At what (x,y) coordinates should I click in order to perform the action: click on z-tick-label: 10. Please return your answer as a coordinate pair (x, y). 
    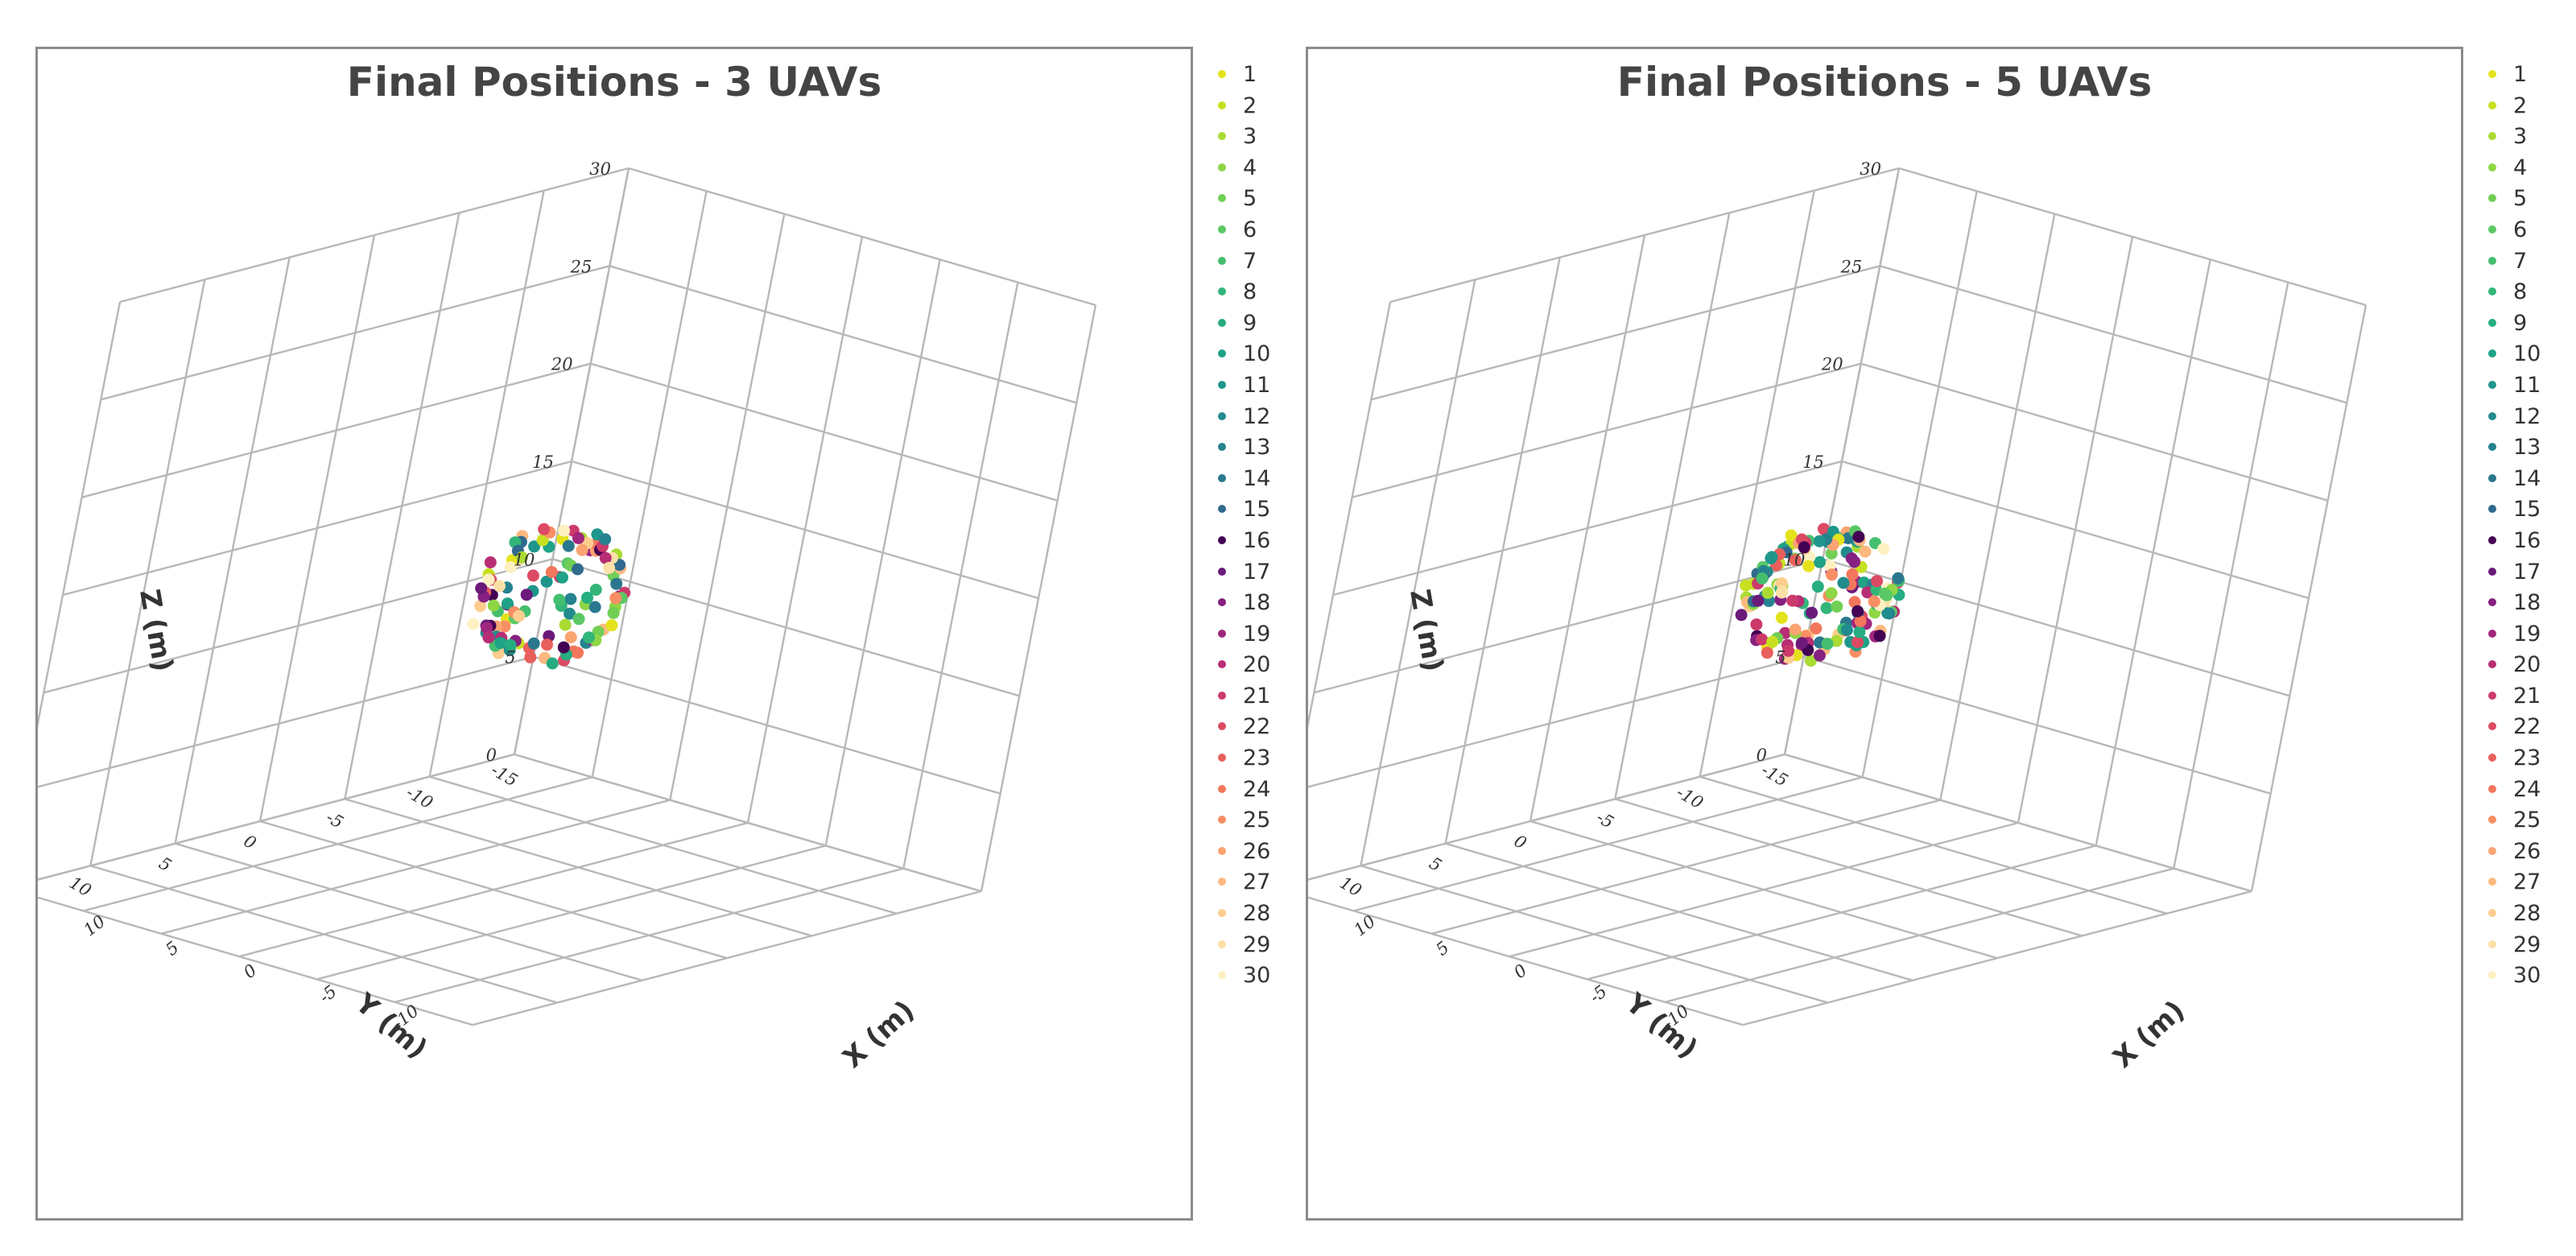
    Looking at the image, I should click on (1795, 559).